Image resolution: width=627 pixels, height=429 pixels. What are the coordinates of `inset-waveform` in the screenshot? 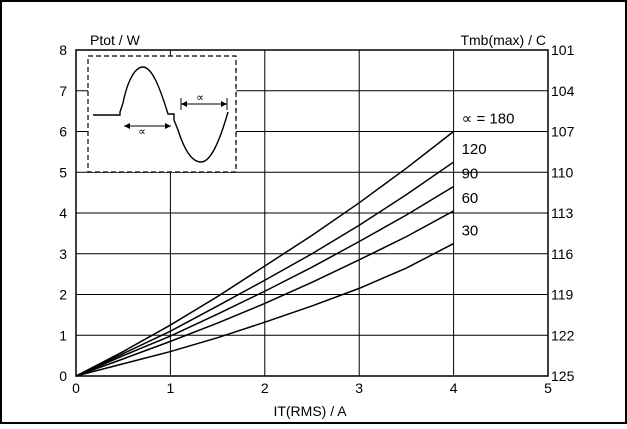 It's located at (161, 114).